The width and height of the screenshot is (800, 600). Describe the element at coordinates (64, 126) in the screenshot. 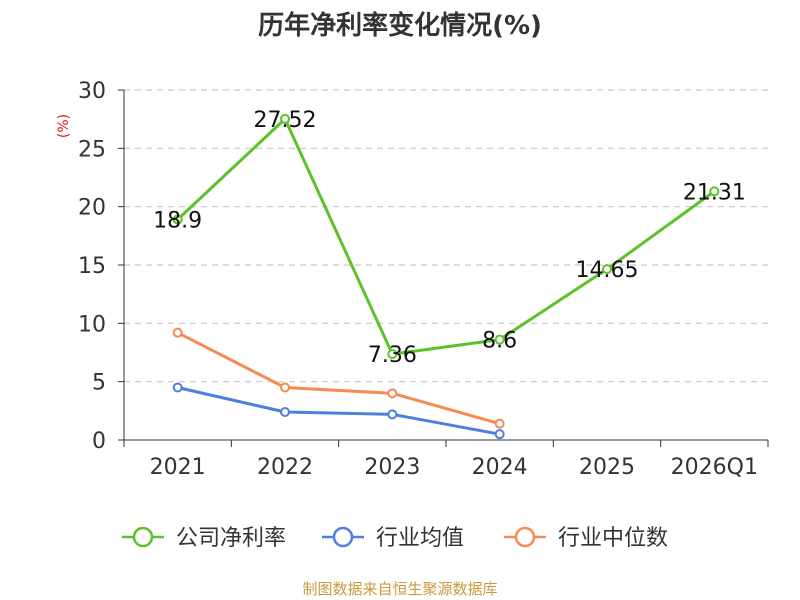

I see `y-axis-label: (%)` at that location.